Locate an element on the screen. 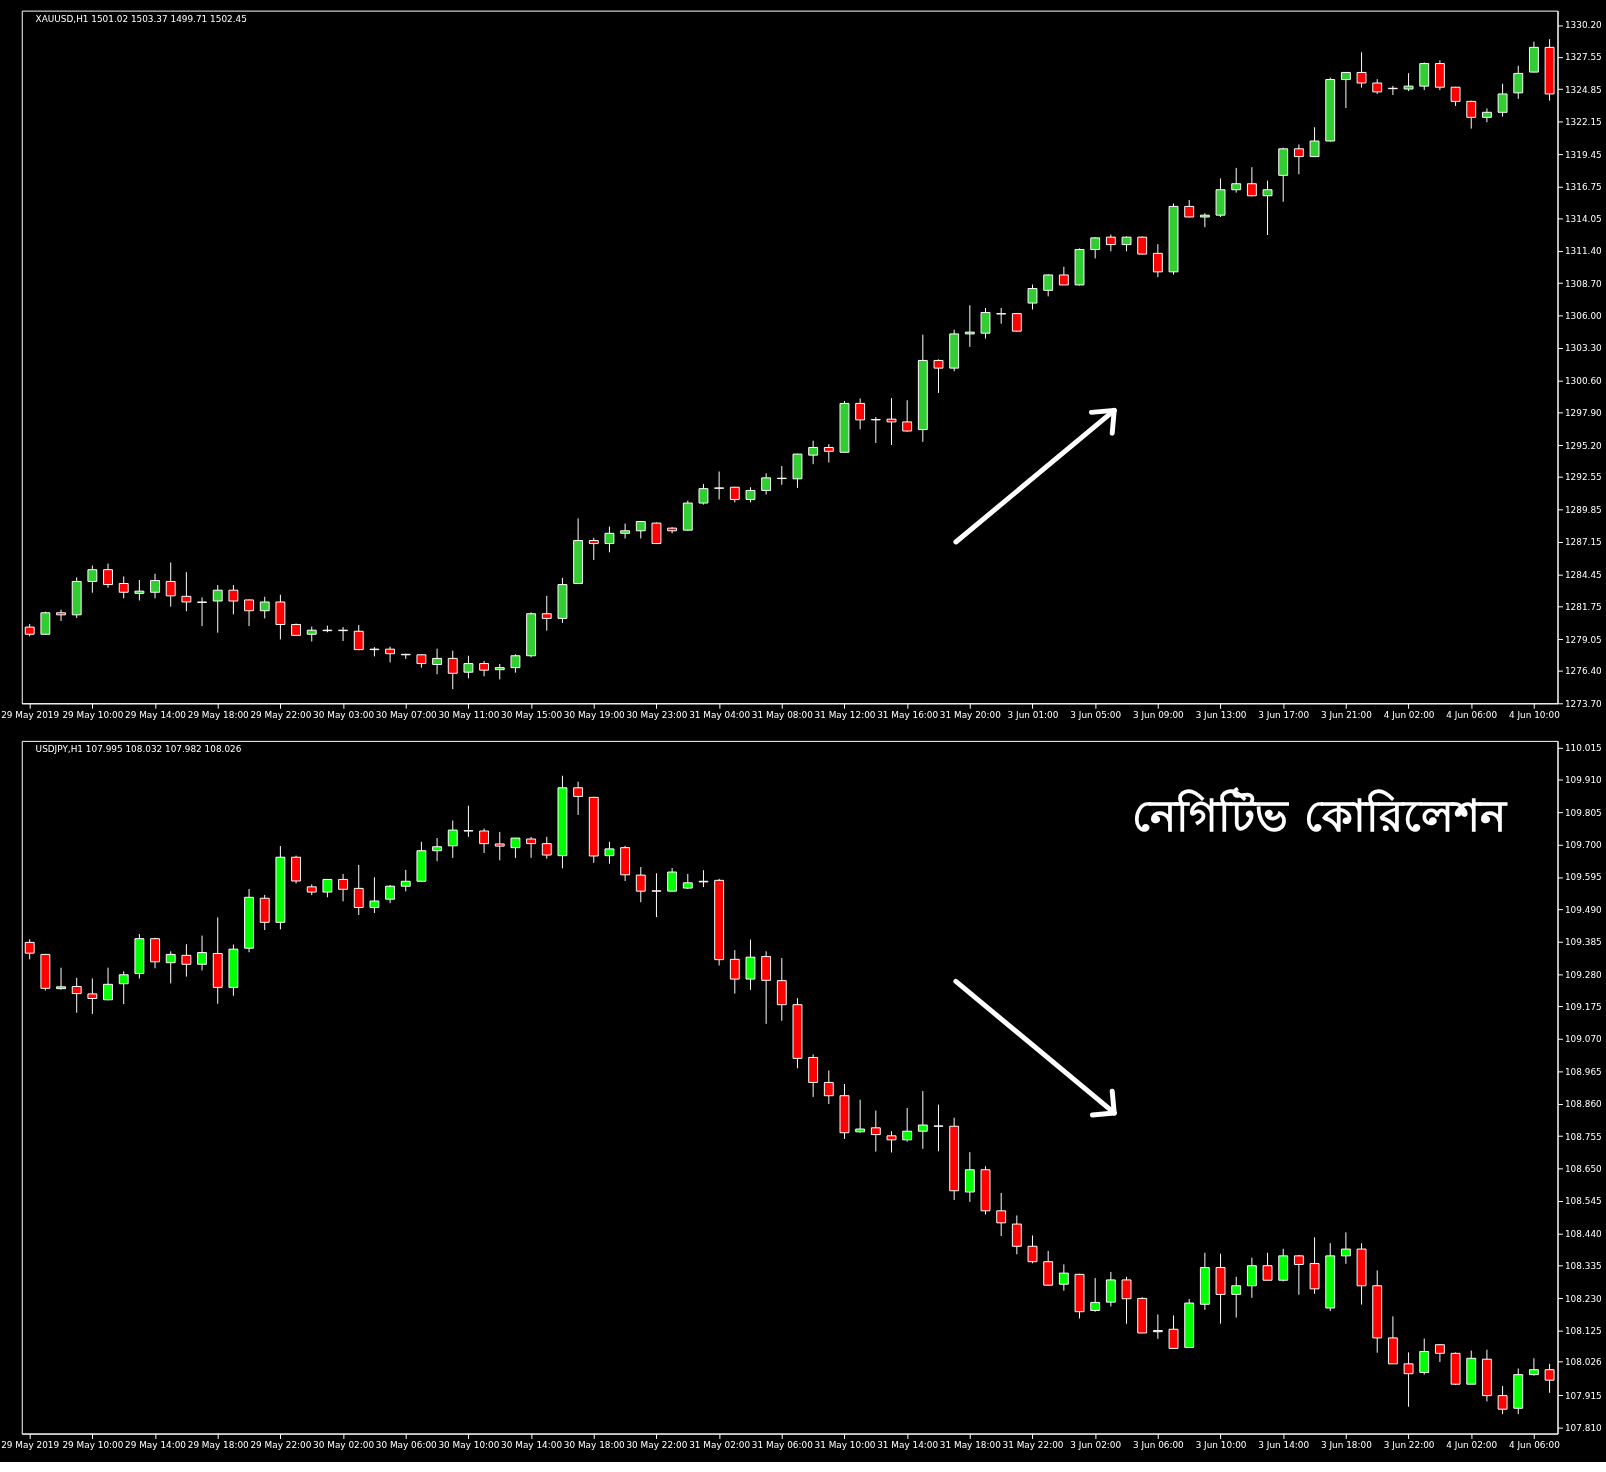  y-tick-label: 1322.15 is located at coordinates (1583, 122).